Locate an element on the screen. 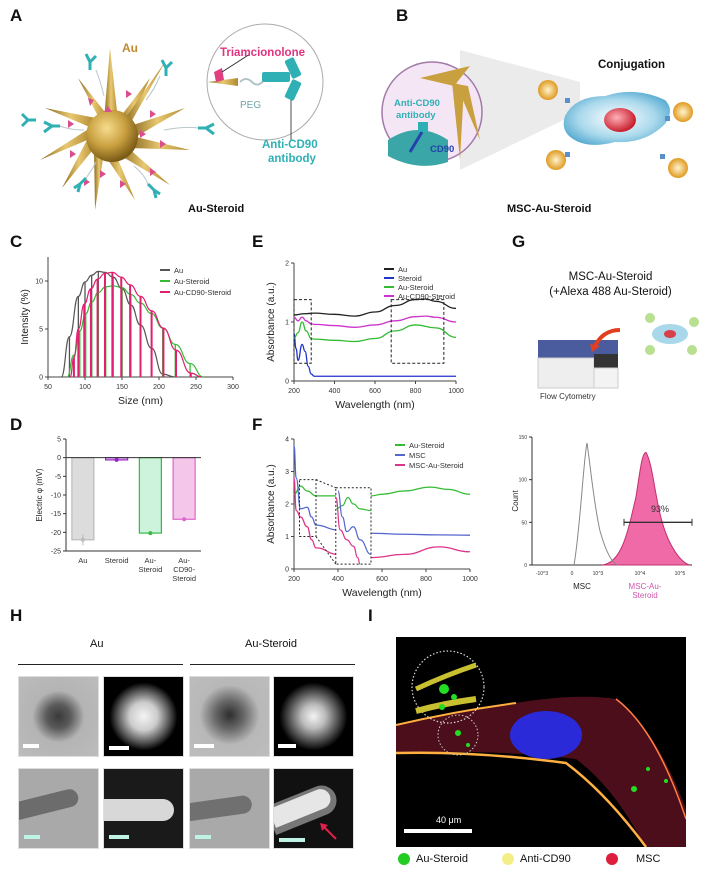 Image resolution: width=711 pixels, height=876 pixels. legend-anti-cd90: Anti-CD90 is located at coordinates (536, 859).